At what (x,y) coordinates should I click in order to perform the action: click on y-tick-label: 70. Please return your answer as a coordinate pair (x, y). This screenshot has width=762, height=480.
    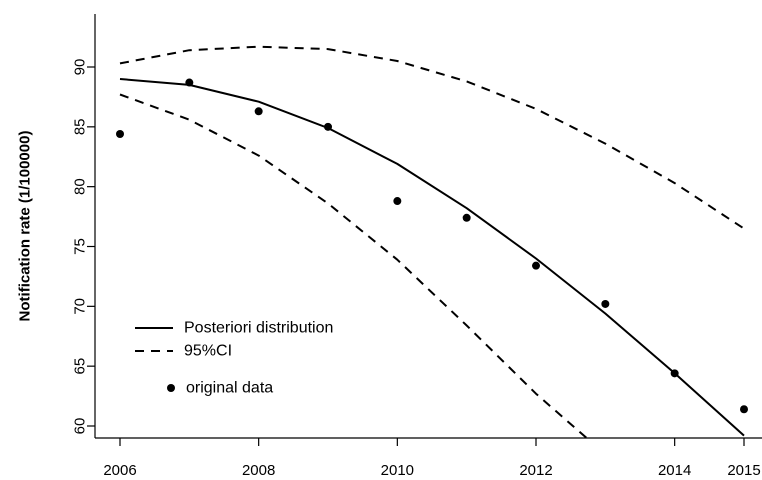
    Looking at the image, I should click on (80, 306).